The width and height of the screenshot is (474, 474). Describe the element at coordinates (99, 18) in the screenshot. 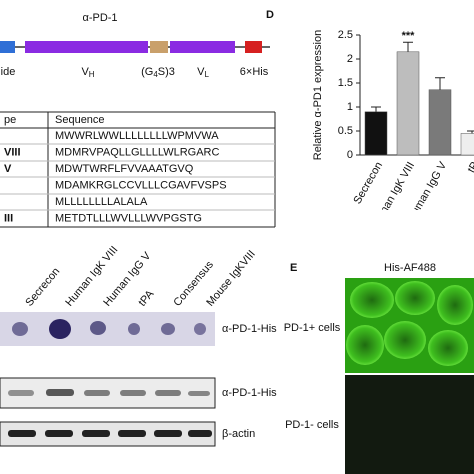

I see `construct-title: α-PD-1` at that location.